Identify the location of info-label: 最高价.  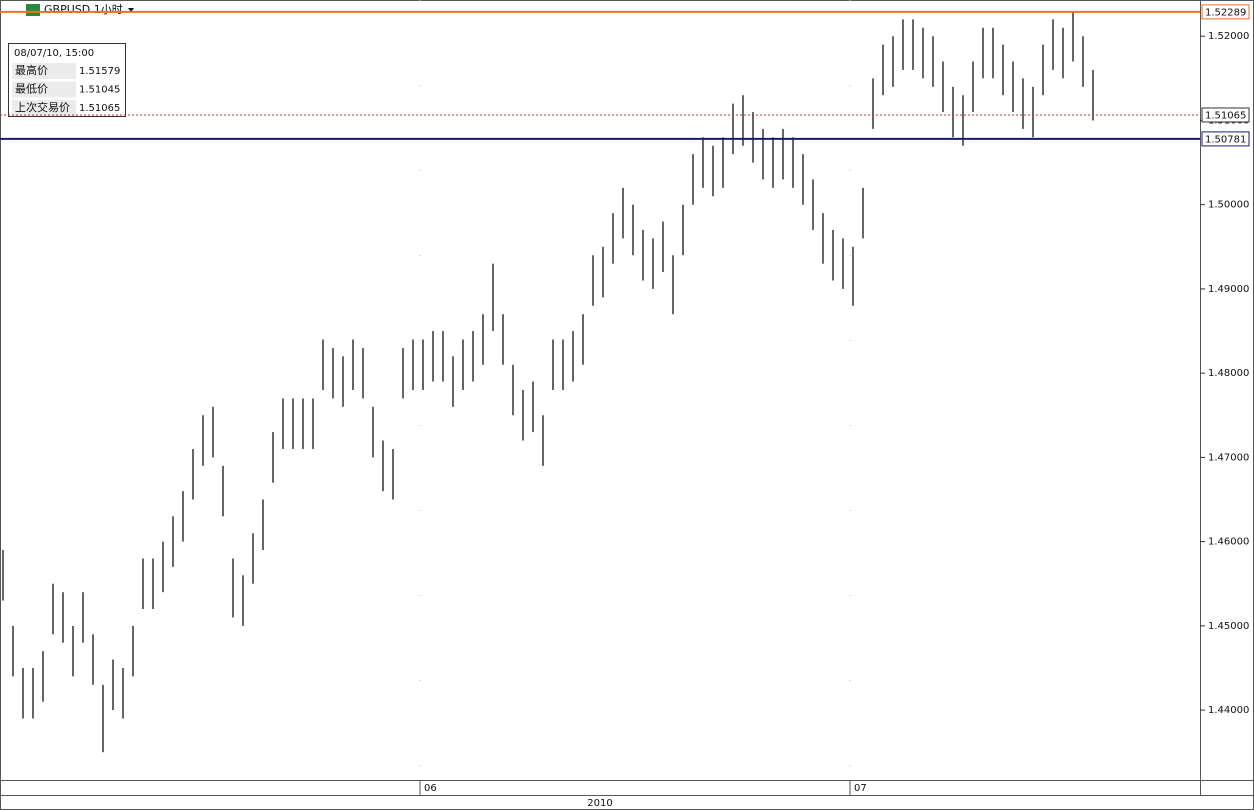
(31, 70).